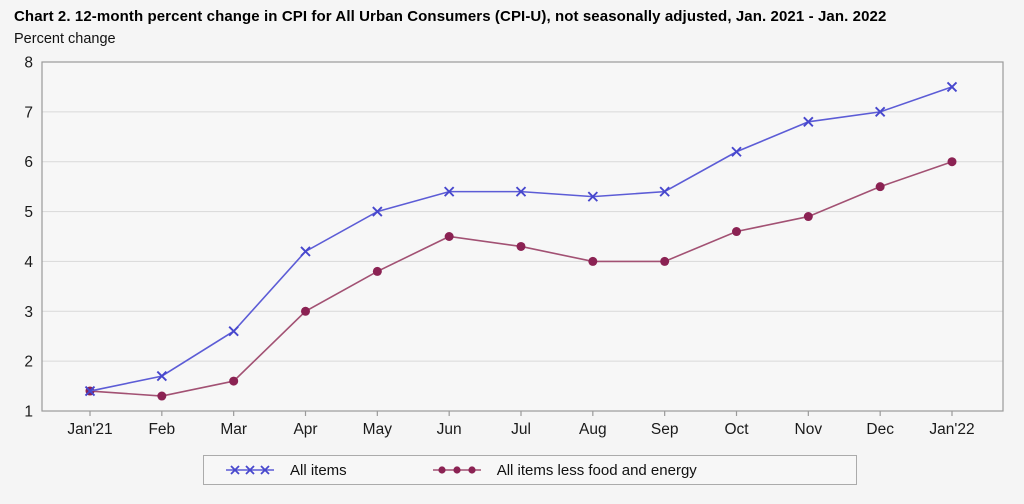  Describe the element at coordinates (28, 63) in the screenshot. I see `y-tick-label: 8` at that location.